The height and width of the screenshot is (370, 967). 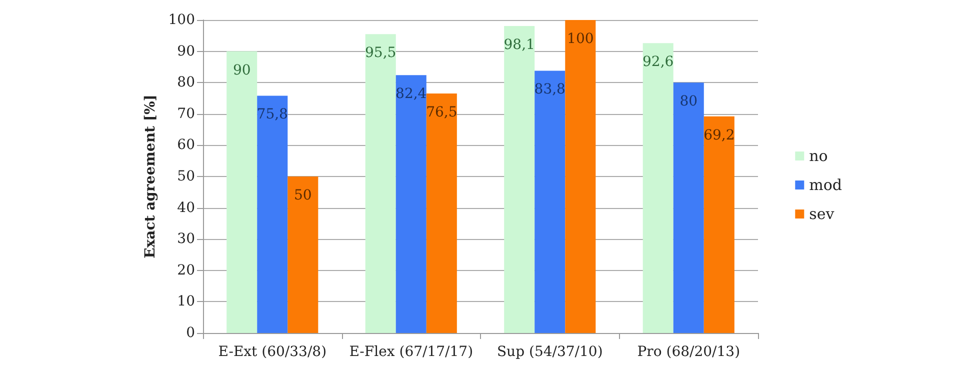 What do you see at coordinates (549, 352) in the screenshot?
I see `x-tick-label: Sup (54/37/10)` at bounding box center [549, 352].